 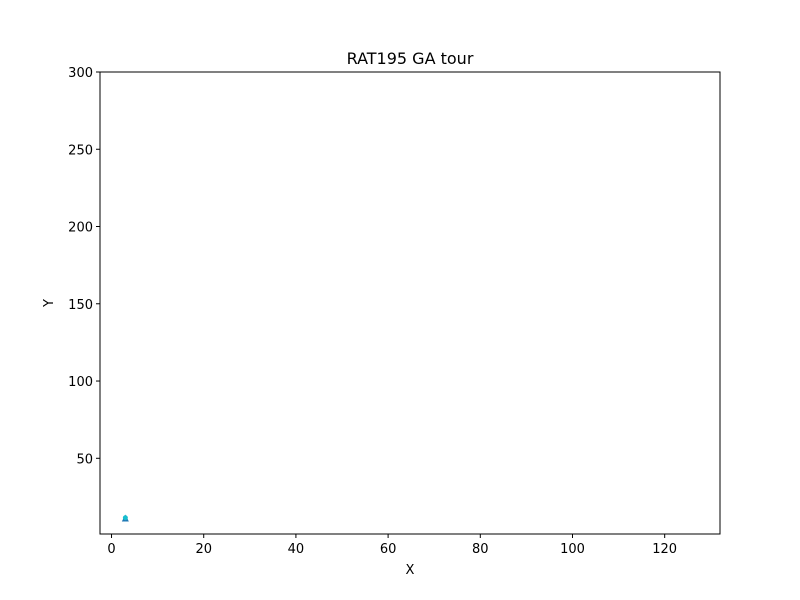 I want to click on chart-title: RAT195 GA tour, so click(x=410, y=58).